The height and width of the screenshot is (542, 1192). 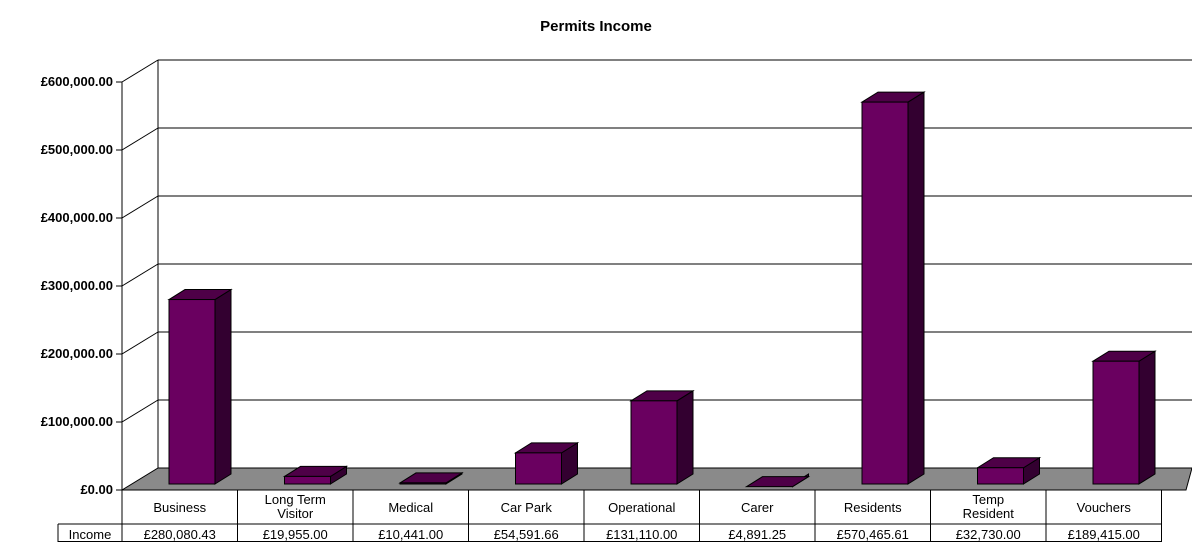 I want to click on bar-top, so click(x=777, y=482).